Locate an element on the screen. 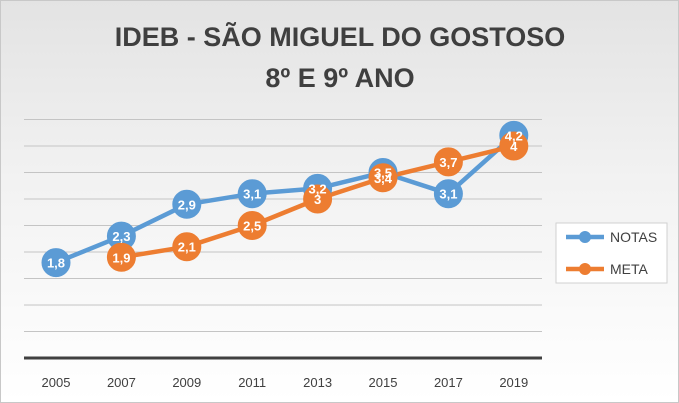 The height and width of the screenshot is (403, 679). data-label: 2,9 is located at coordinates (187, 204).